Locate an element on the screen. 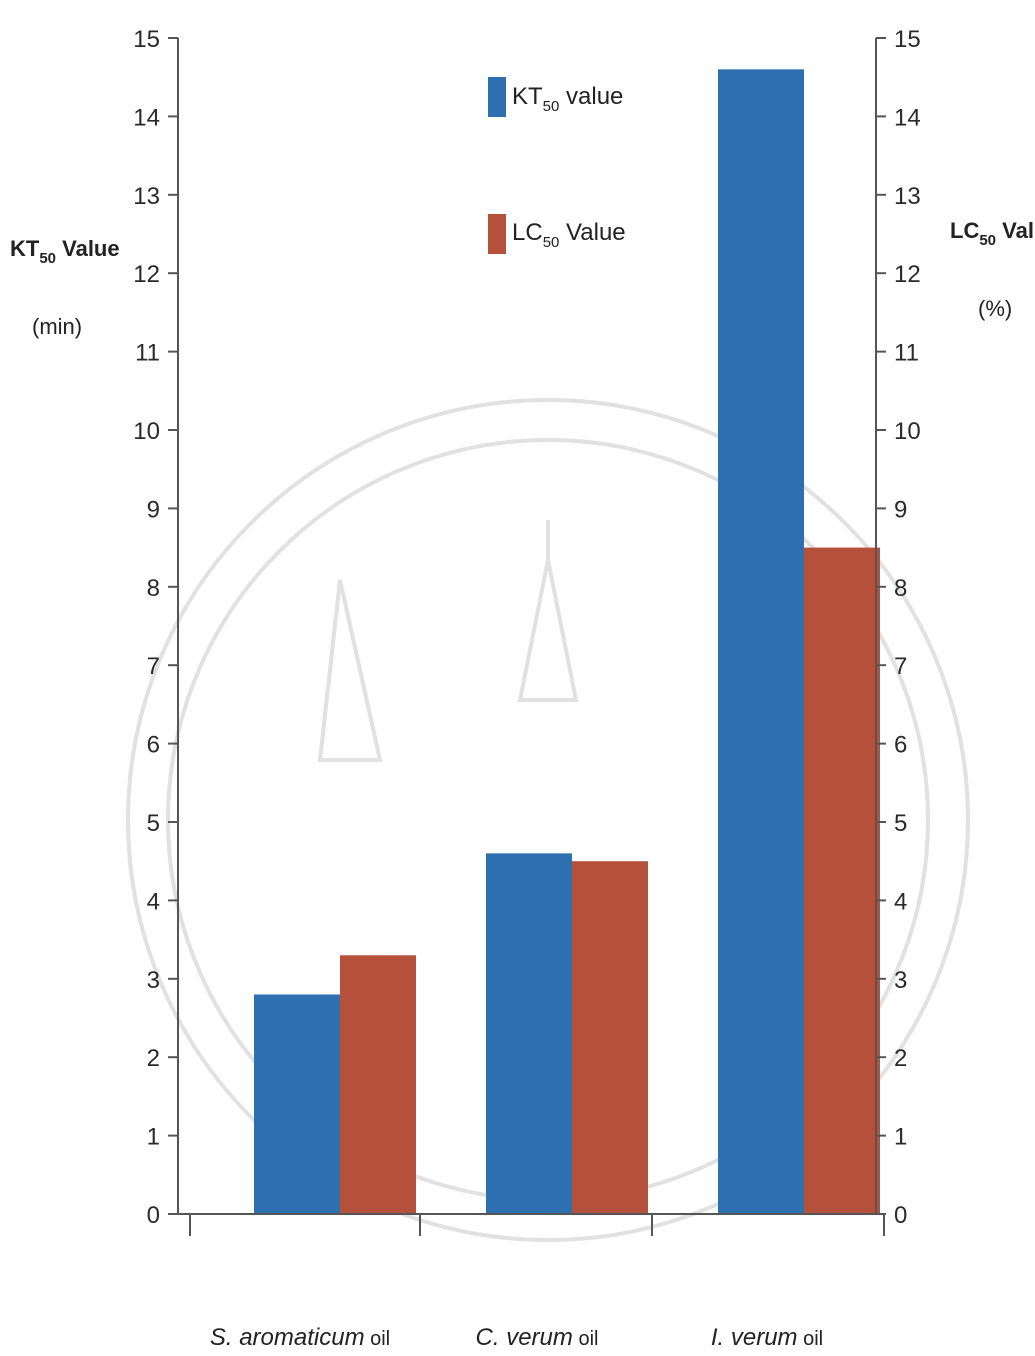  x-ticks is located at coordinates (537, 1225).